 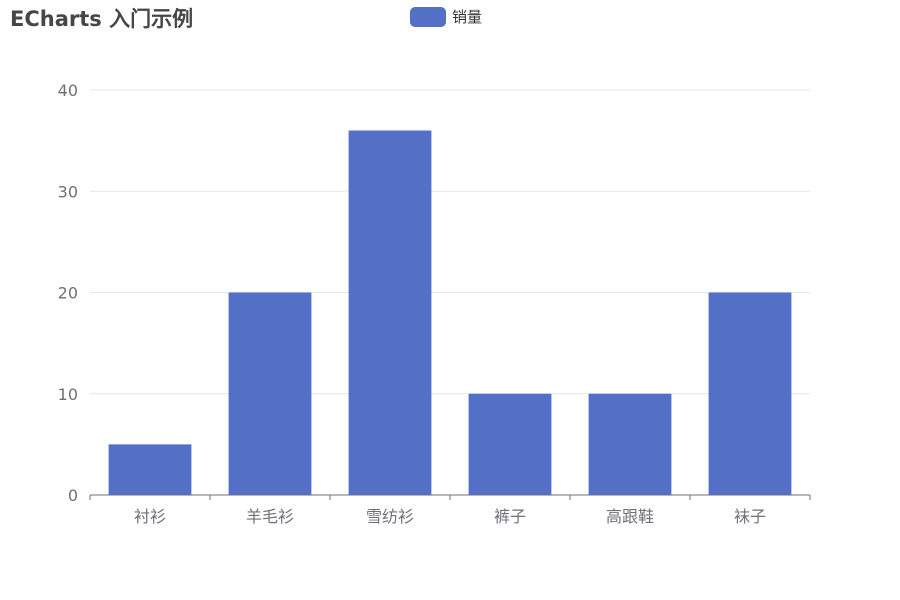 What do you see at coordinates (102, 19) in the screenshot?
I see `chart-title: ECharts 入门示例` at bounding box center [102, 19].